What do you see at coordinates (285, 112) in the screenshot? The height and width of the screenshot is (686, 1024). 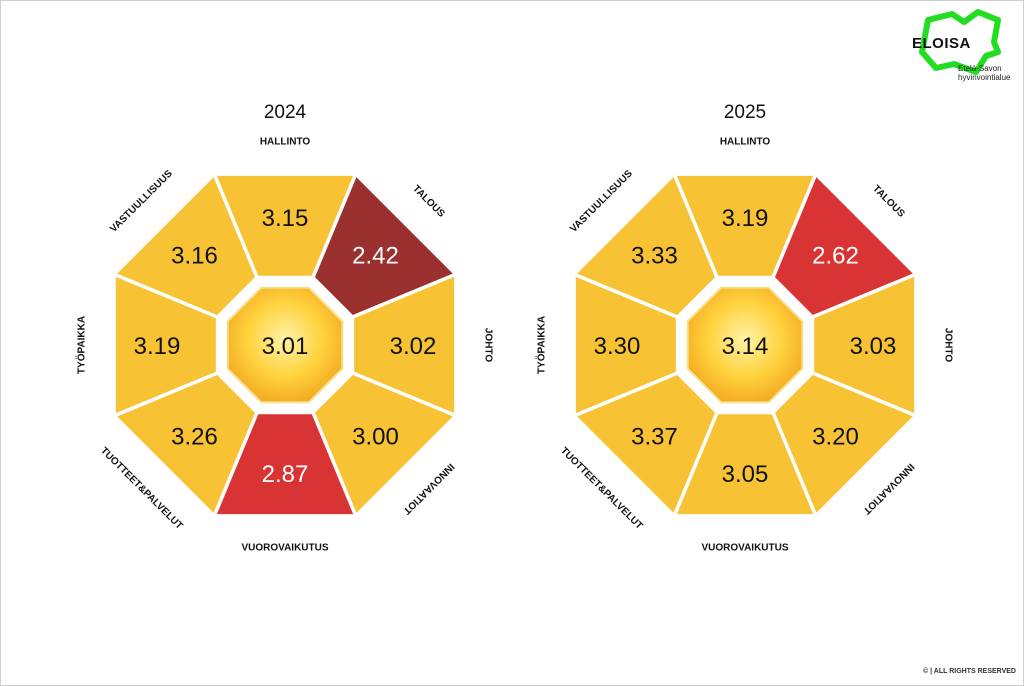 I see `chart-title: 2024` at bounding box center [285, 112].